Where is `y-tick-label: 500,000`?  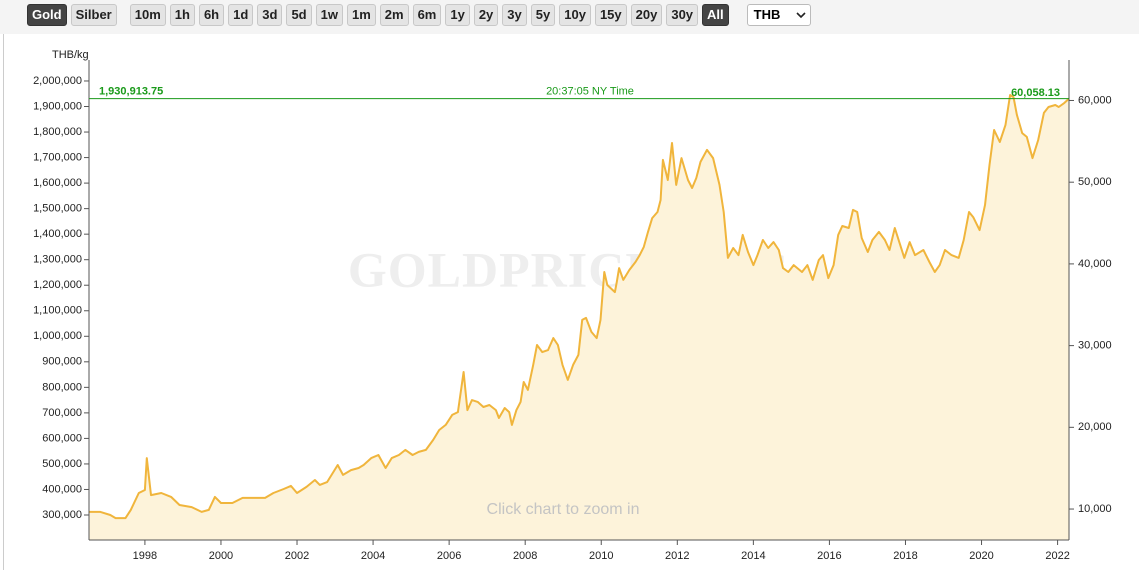
y-tick-label: 500,000 is located at coordinates (62, 464).